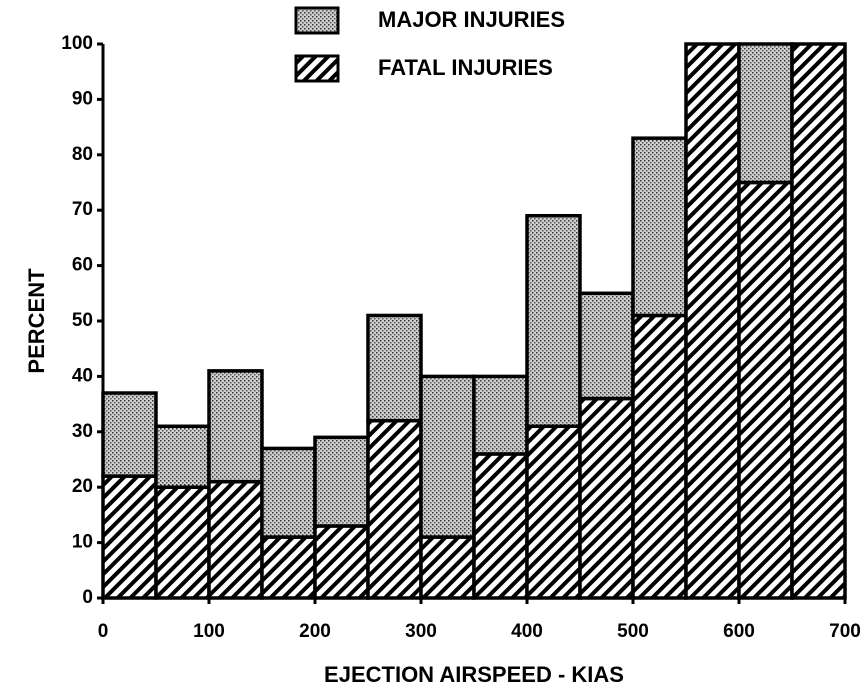 This screenshot has height=696, width=867. I want to click on y-tick-label: 70, so click(82, 209).